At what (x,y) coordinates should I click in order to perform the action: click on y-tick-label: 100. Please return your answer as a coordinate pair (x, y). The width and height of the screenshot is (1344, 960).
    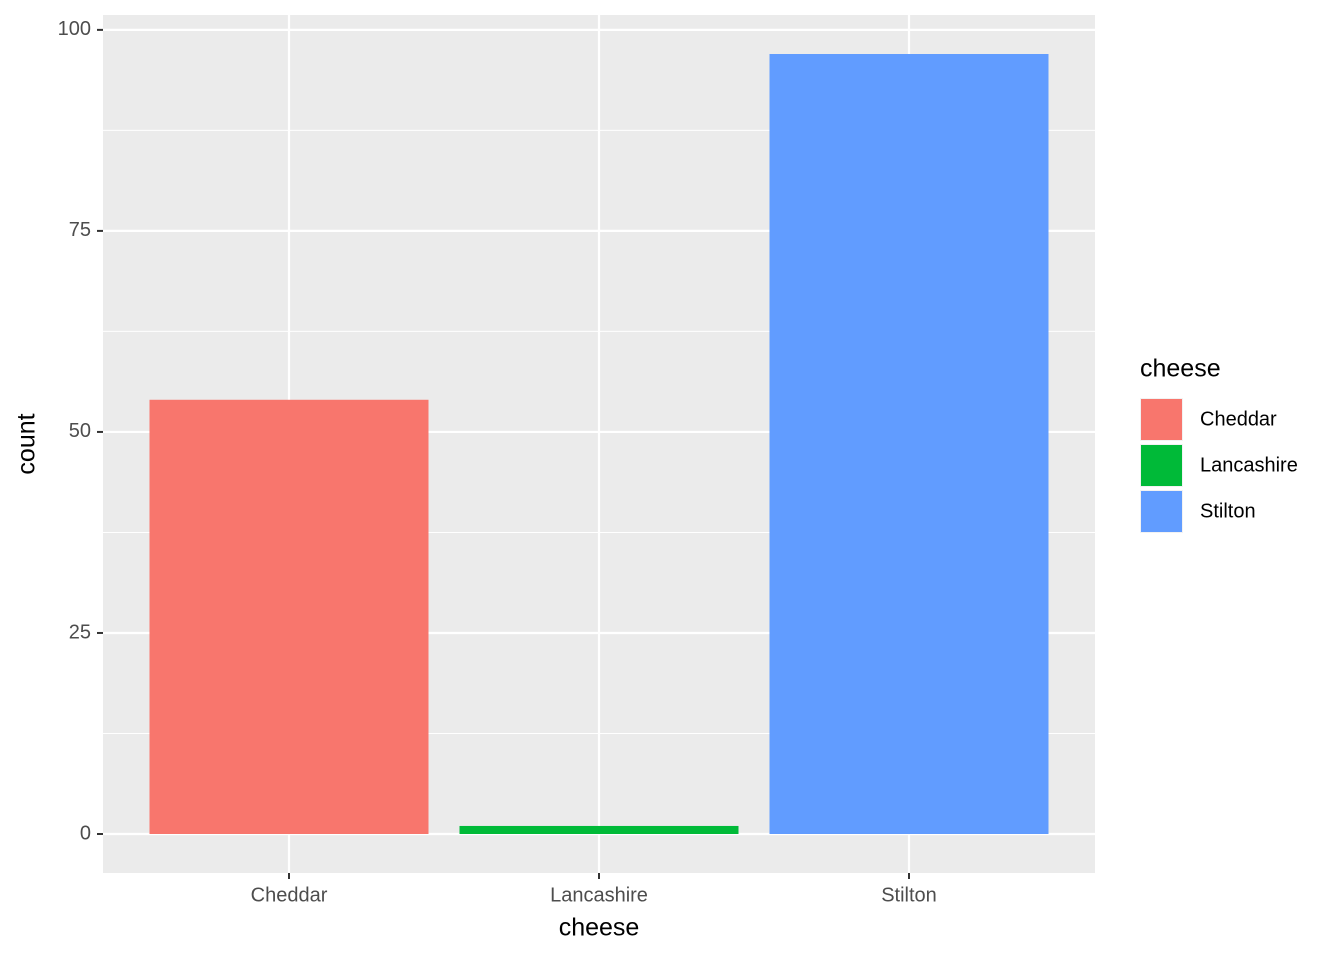
    Looking at the image, I should click on (74, 29).